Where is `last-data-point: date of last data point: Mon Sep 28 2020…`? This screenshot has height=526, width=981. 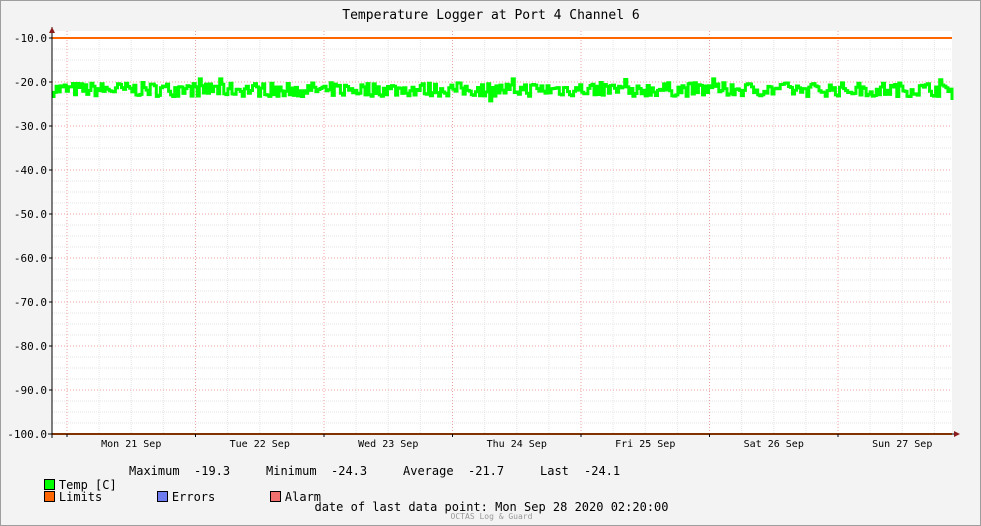
last-data-point: date of last data point: Mon Sep 28 2020… is located at coordinates (491, 507).